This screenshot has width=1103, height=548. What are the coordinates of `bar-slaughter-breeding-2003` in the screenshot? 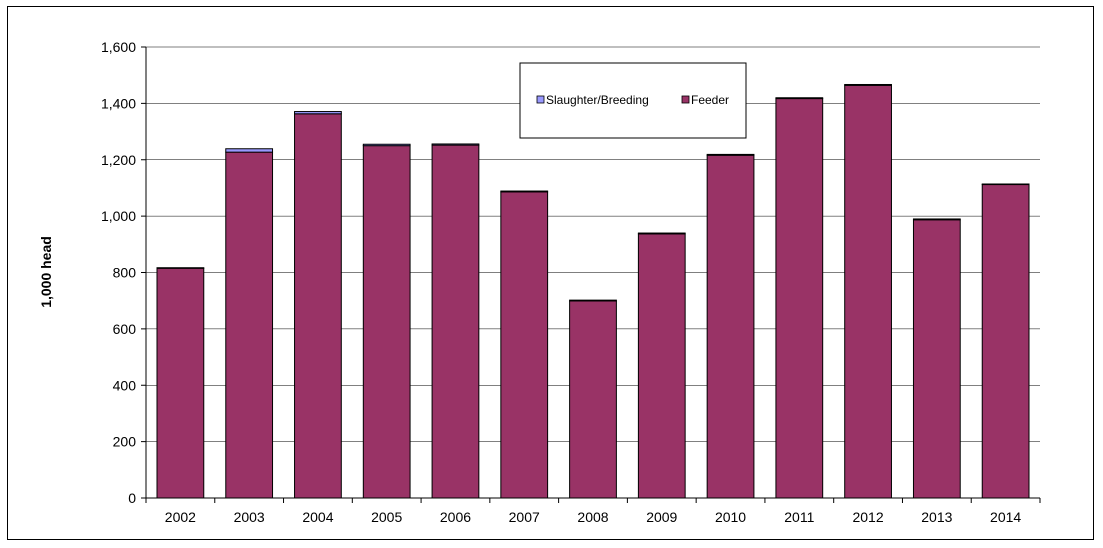 It's located at (249, 150).